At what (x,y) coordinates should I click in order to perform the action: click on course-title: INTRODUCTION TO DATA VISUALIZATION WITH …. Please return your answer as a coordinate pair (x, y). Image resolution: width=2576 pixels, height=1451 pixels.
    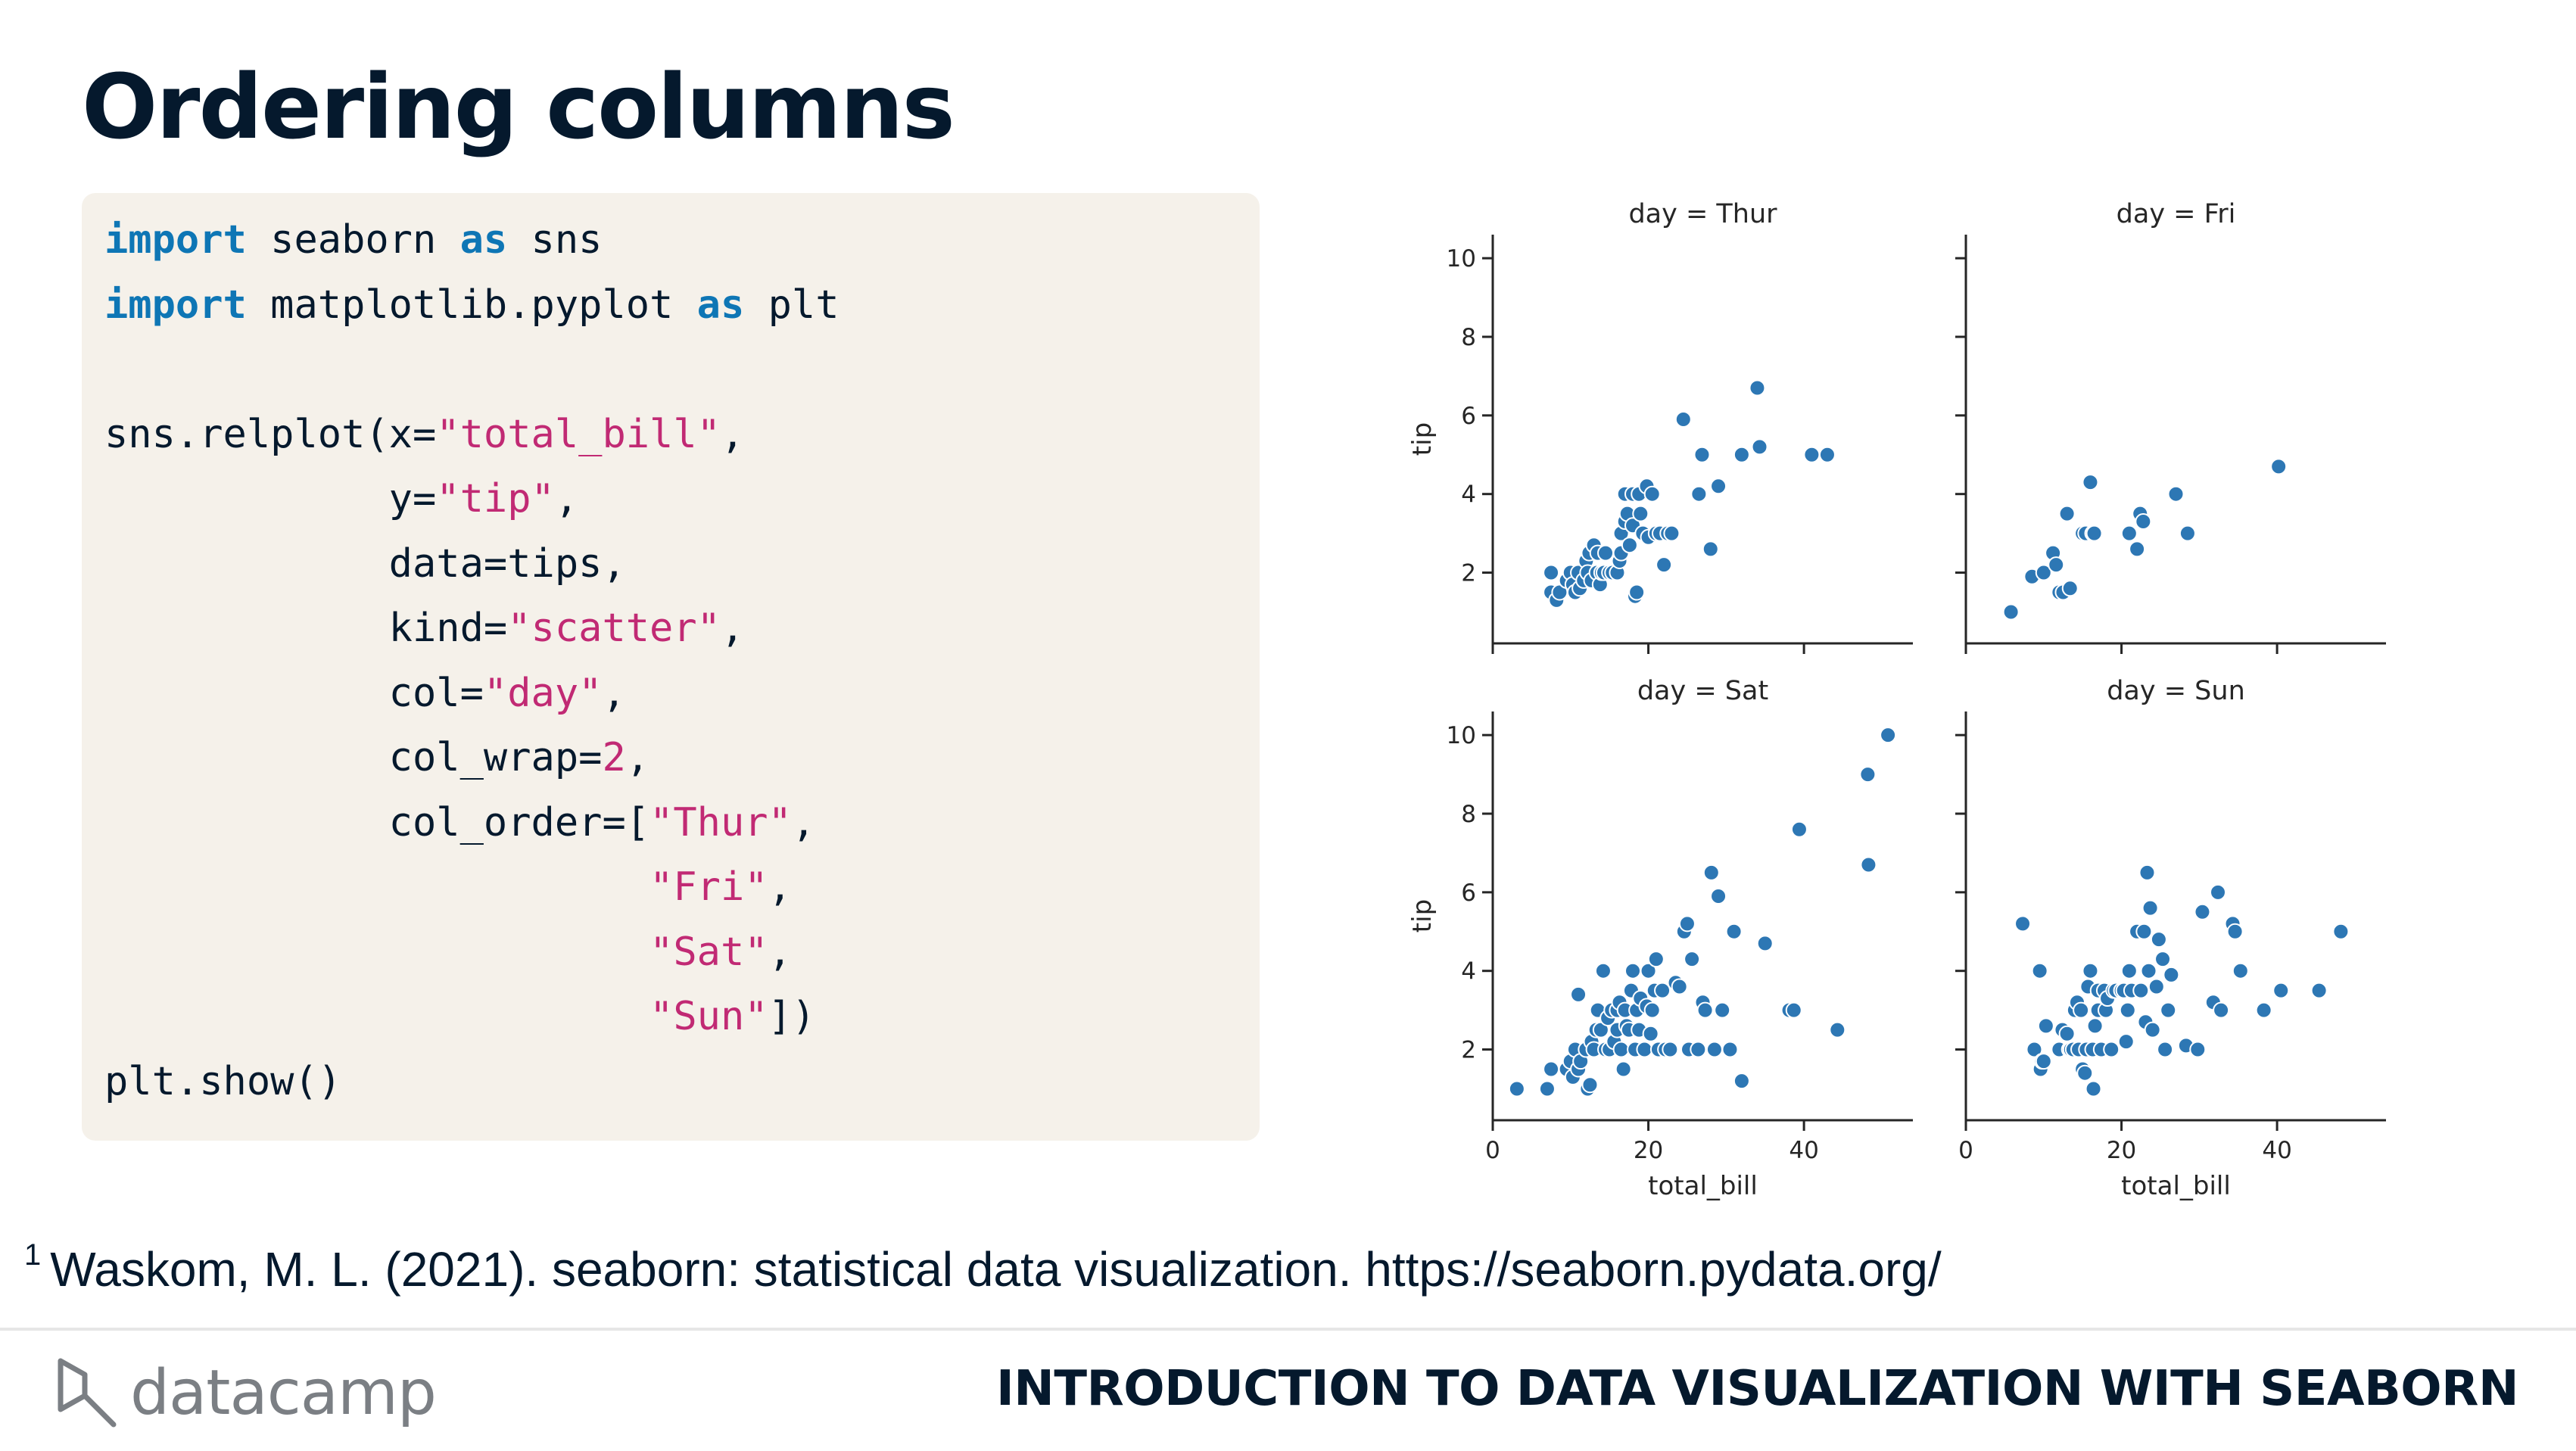
    Looking at the image, I should click on (1757, 1389).